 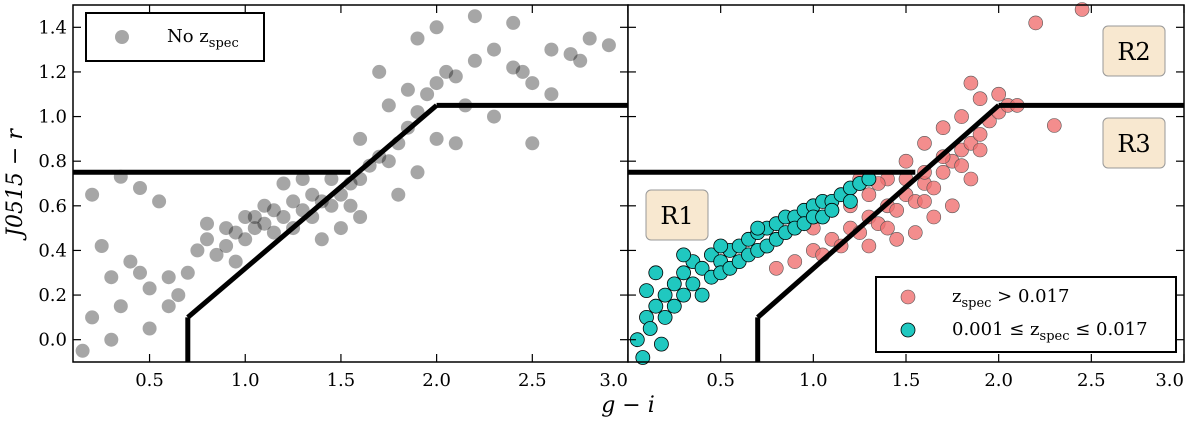 What do you see at coordinates (122, 37) in the screenshot?
I see `legend-marker-no-zspec` at bounding box center [122, 37].